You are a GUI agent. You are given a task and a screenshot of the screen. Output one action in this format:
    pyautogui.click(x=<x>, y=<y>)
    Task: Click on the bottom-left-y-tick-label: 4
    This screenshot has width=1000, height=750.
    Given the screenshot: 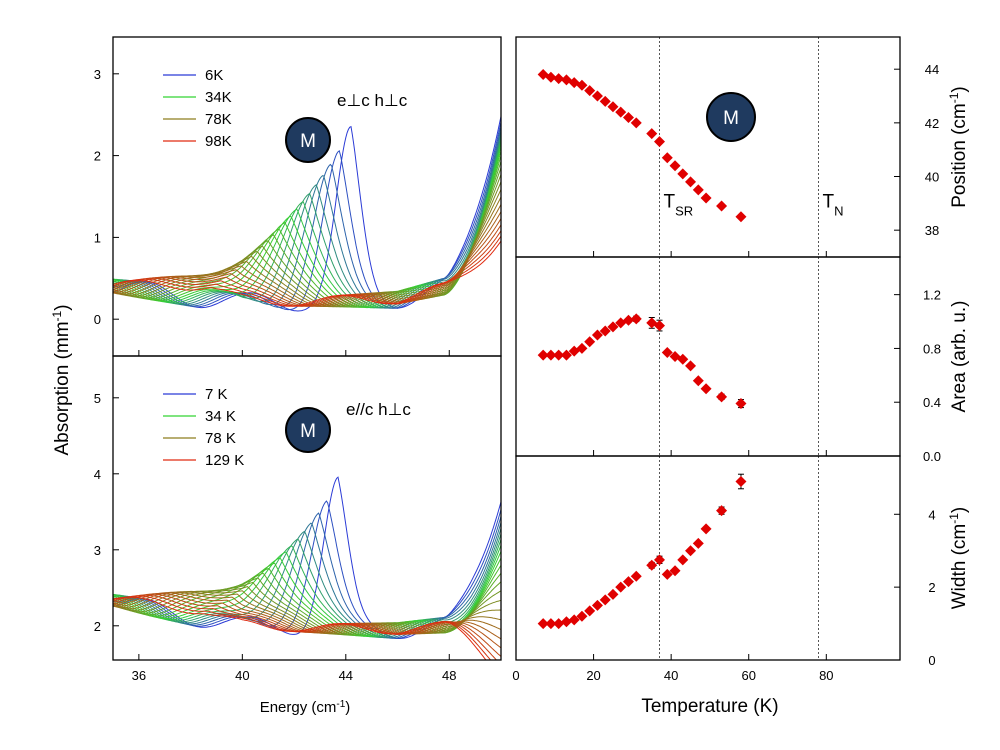 What is the action you would take?
    pyautogui.click(x=97, y=474)
    